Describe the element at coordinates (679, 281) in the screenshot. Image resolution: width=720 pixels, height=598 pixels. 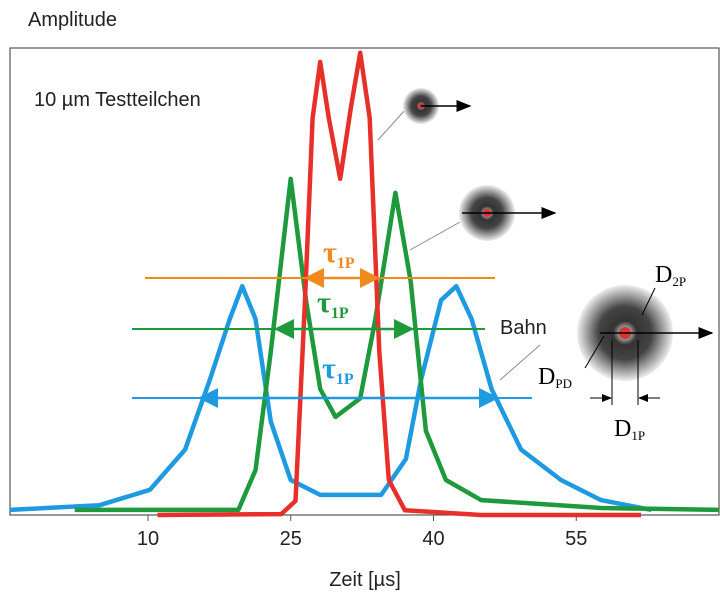
I see `d-sub: 2P` at that location.